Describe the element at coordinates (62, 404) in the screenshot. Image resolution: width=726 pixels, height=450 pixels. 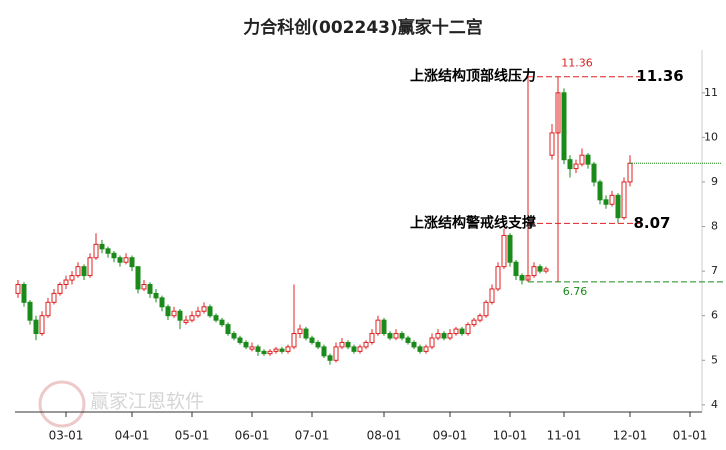
I see `watermark-logo` at that location.